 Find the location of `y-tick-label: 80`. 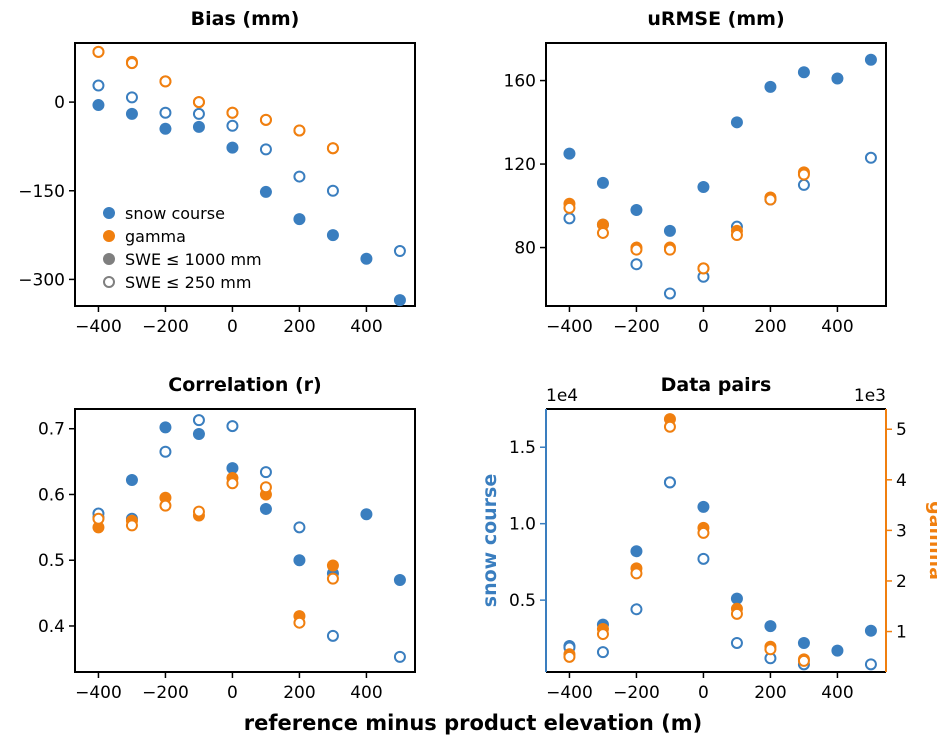

y-tick-label: 80 is located at coordinates (525, 249).